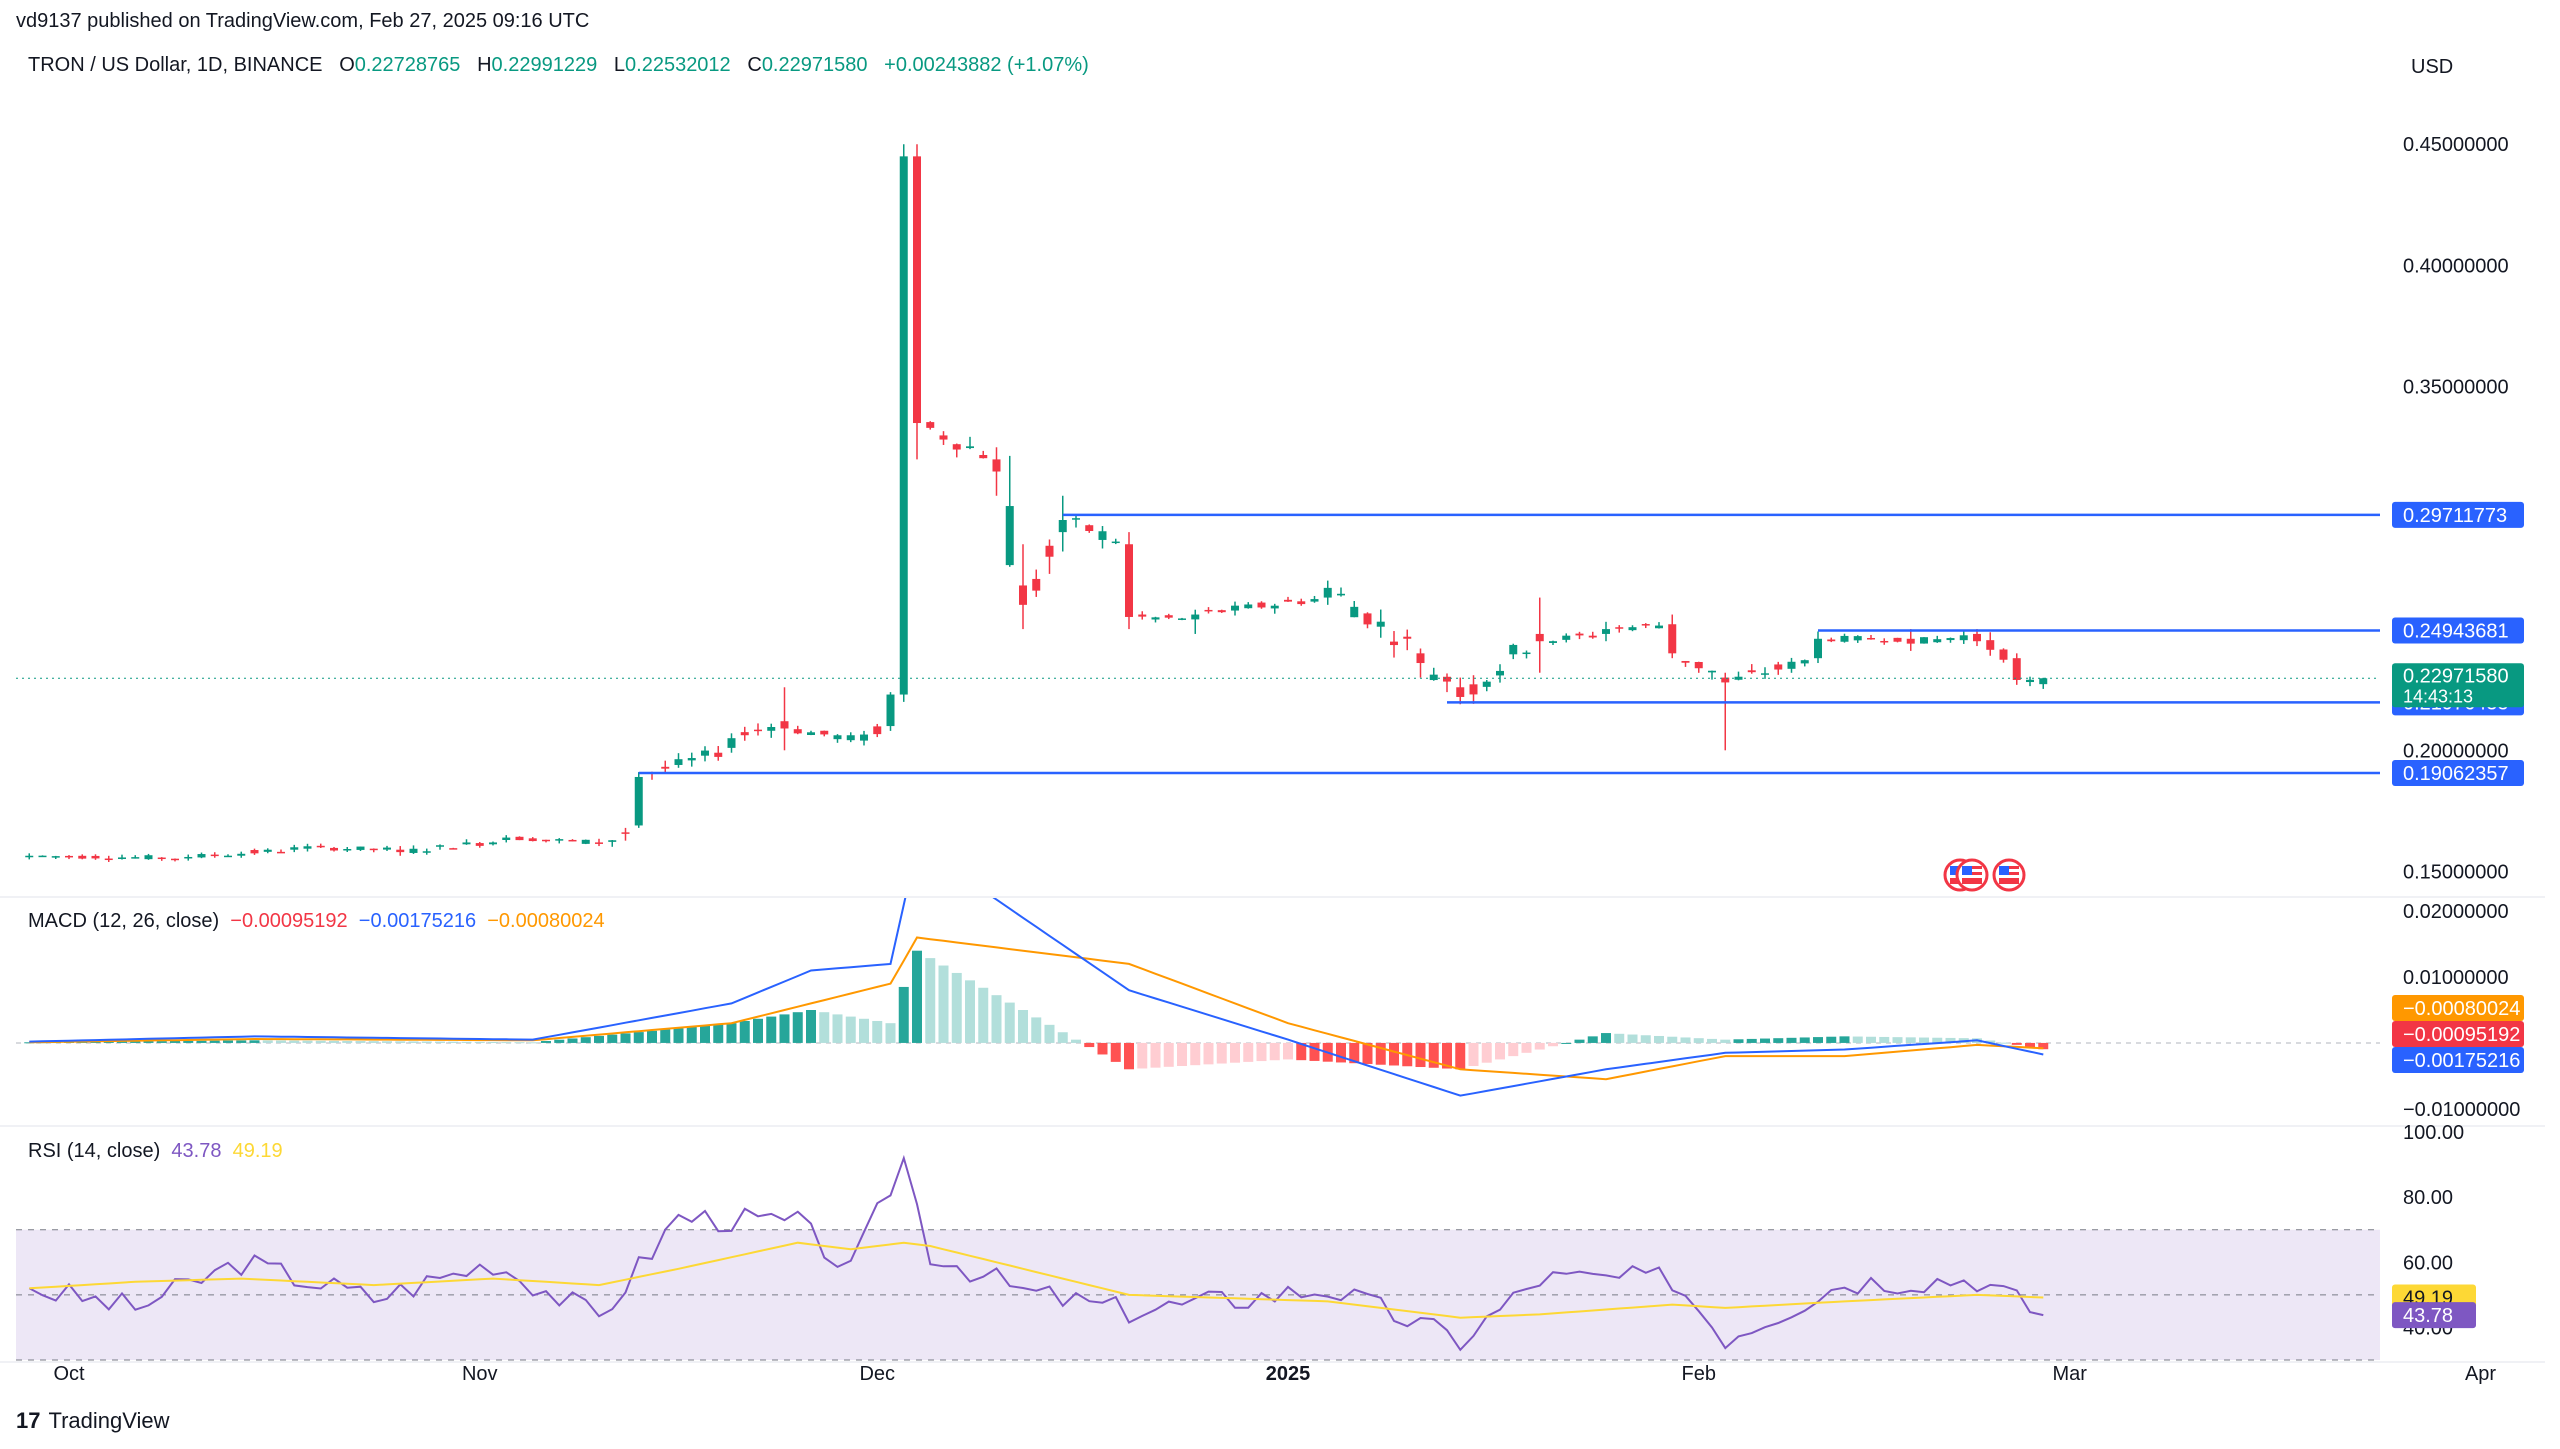 The image size is (2560, 1449). What do you see at coordinates (877, 1374) in the screenshot?
I see `time-tick-label: Dec` at bounding box center [877, 1374].